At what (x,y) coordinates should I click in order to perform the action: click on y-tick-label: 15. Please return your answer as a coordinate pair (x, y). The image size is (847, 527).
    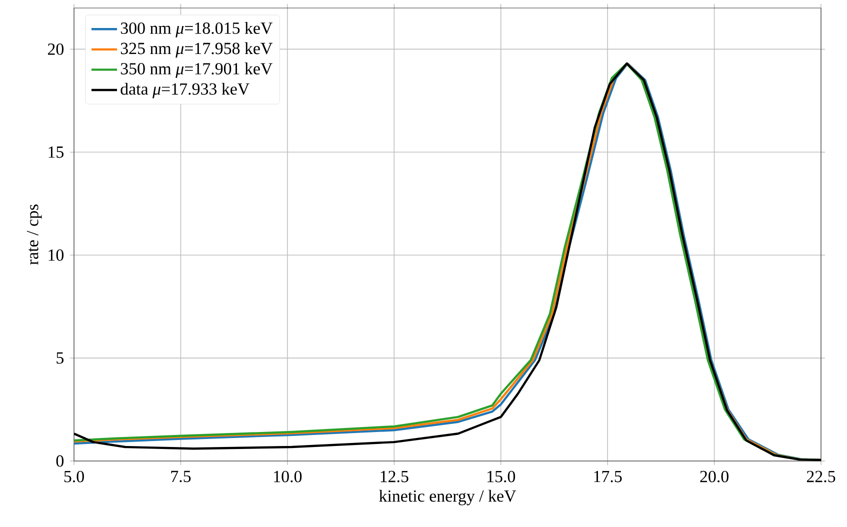
    Looking at the image, I should click on (56, 152).